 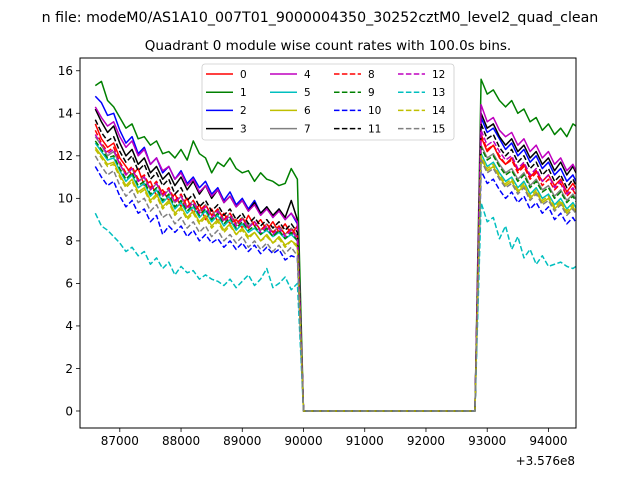 What do you see at coordinates (69, 284) in the screenshot?
I see `y-tick-label: 6` at bounding box center [69, 284].